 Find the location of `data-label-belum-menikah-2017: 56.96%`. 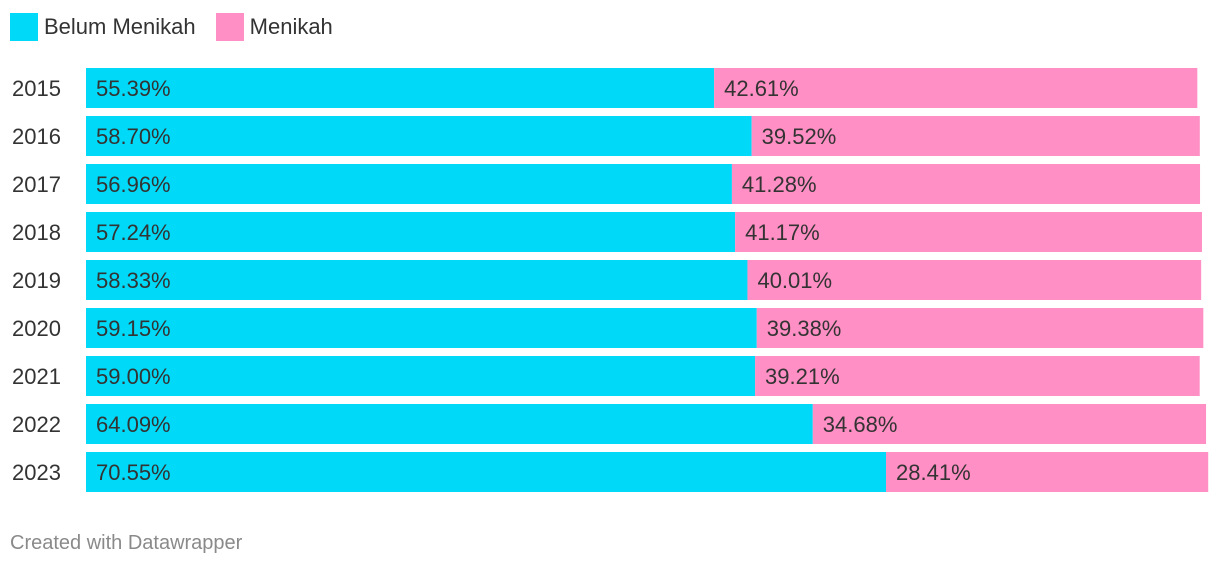

data-label-belum-menikah-2017: 56.96% is located at coordinates (133, 184).